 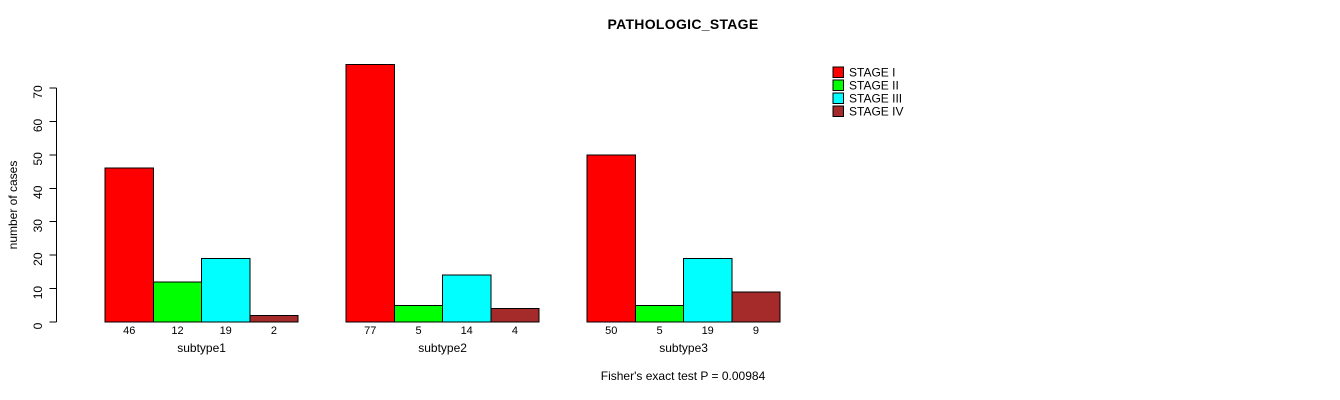 What do you see at coordinates (38, 159) in the screenshot?
I see `y-axis-tick-label: 50` at bounding box center [38, 159].